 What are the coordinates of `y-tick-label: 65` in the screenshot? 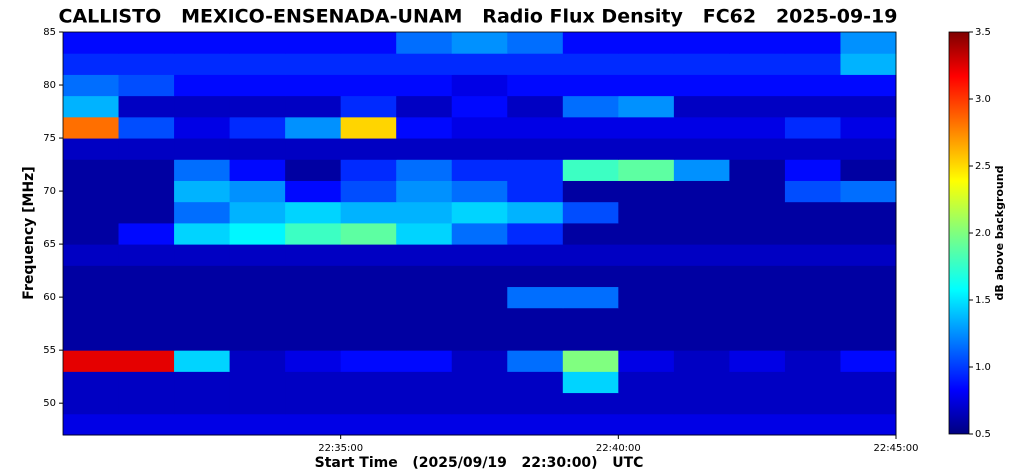 It's located at (49, 244).